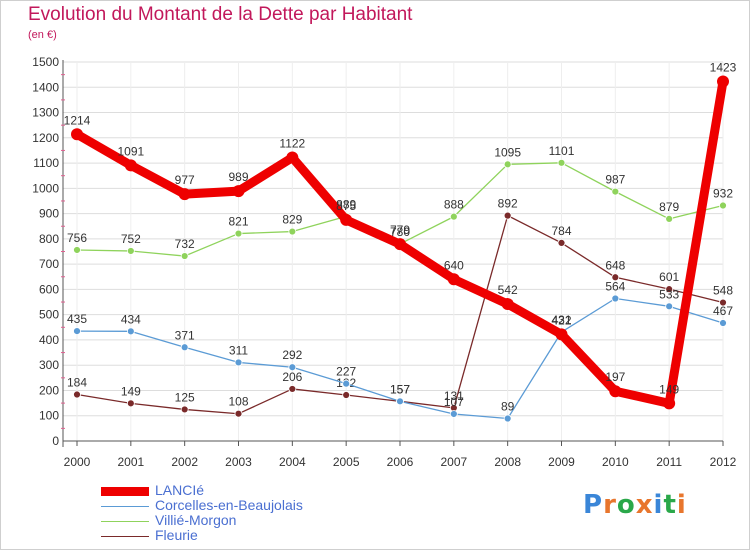 The image size is (750, 550). What do you see at coordinates (615, 377) in the screenshot?
I see `data-label: 197` at bounding box center [615, 377].